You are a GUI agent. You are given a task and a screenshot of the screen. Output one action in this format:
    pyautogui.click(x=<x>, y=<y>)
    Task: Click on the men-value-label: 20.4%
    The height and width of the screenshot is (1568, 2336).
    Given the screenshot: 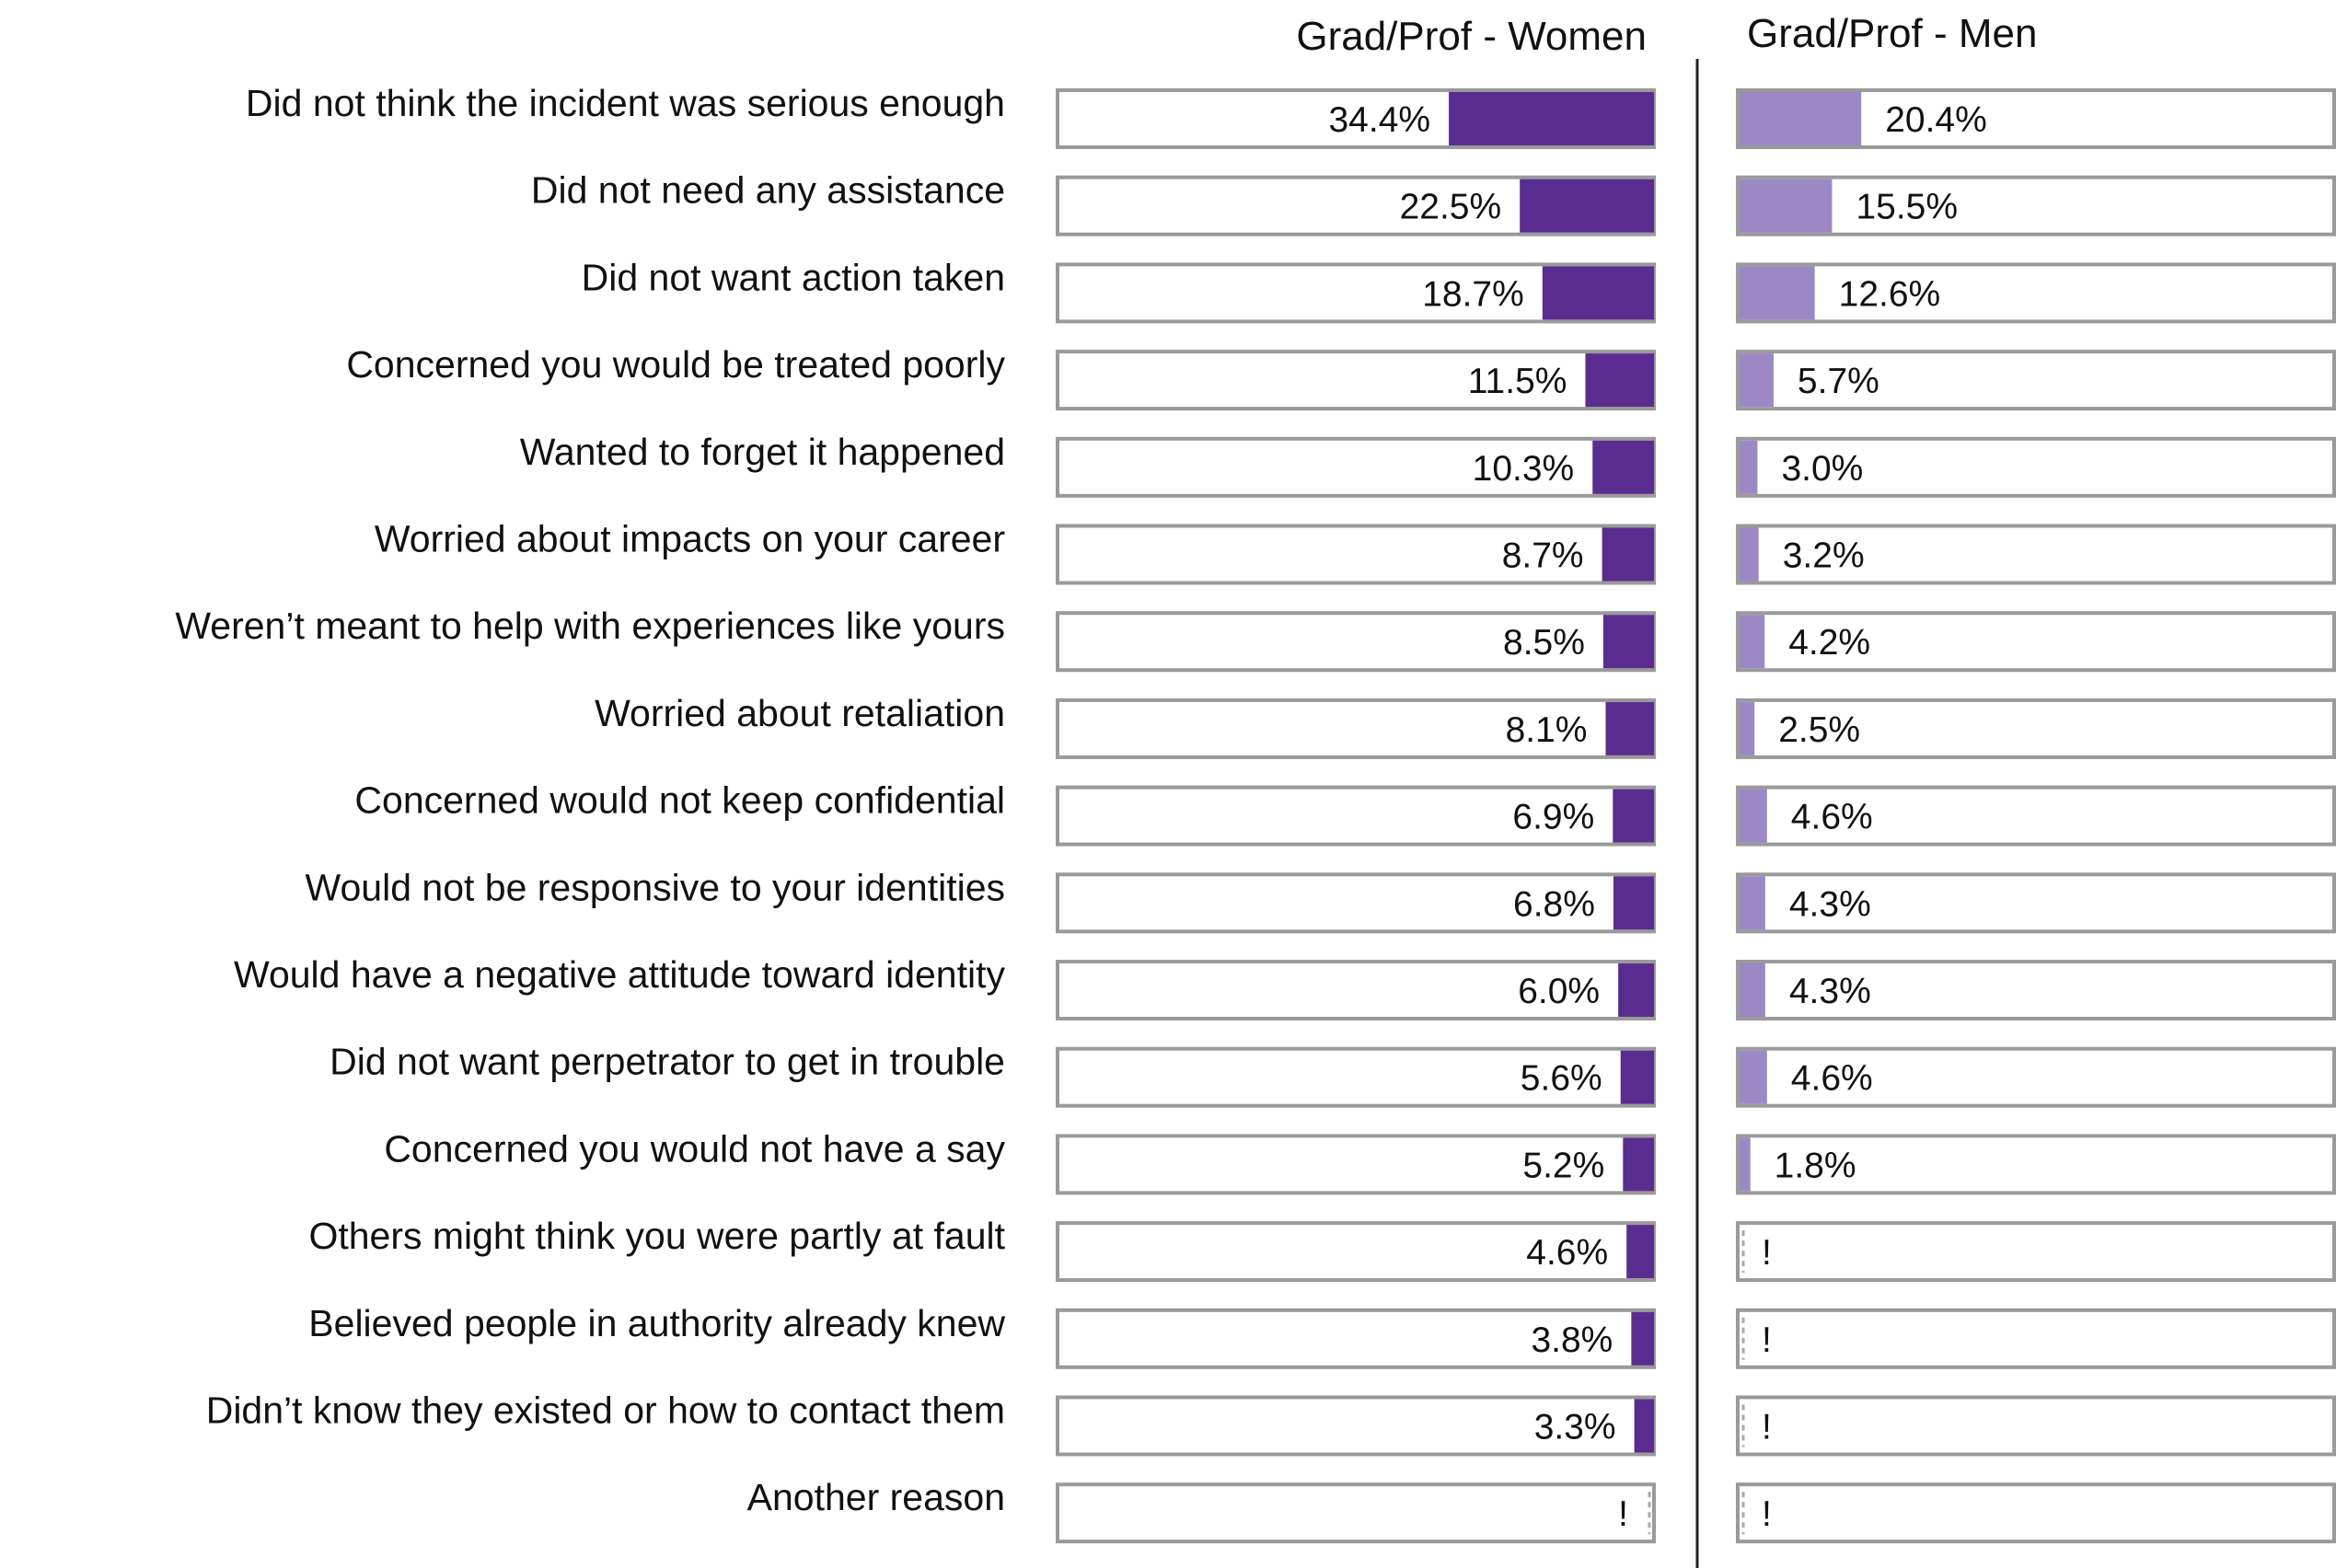 What is the action you would take?
    pyautogui.click(x=1936, y=120)
    